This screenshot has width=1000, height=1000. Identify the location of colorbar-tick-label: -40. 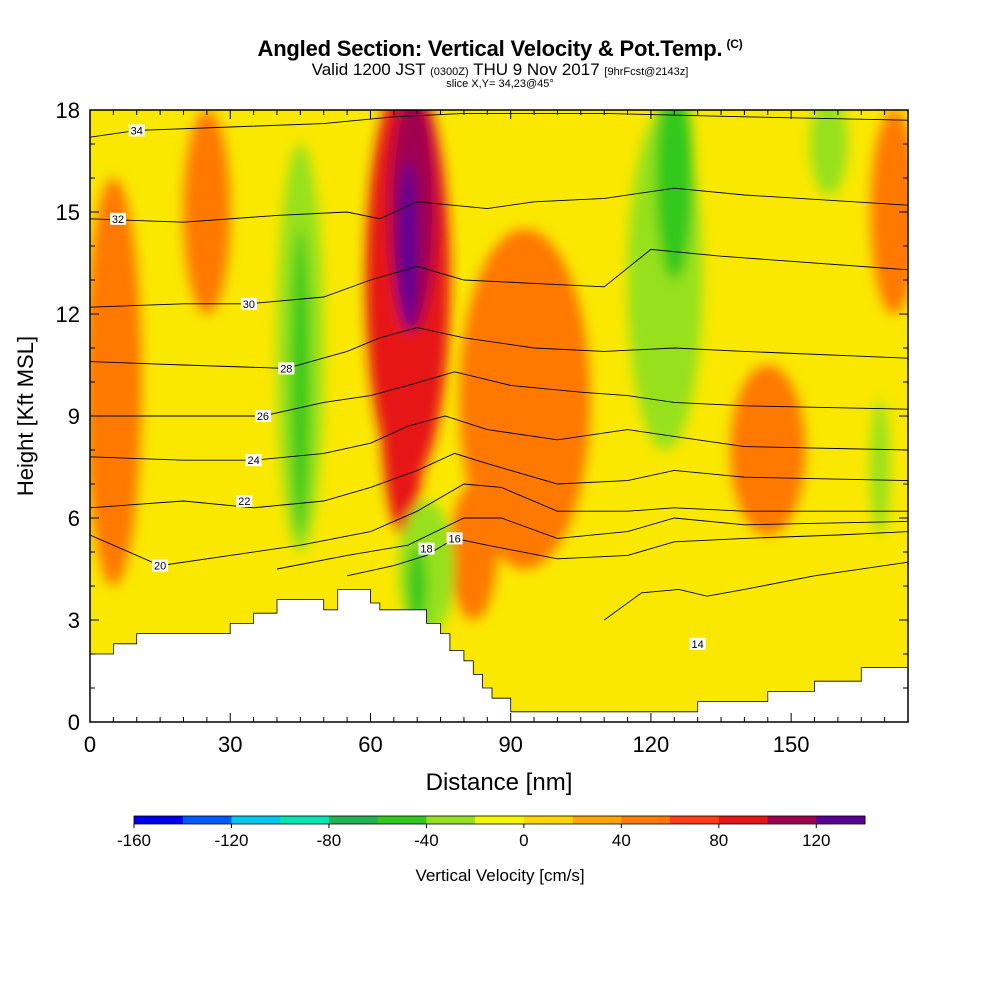
(426, 840).